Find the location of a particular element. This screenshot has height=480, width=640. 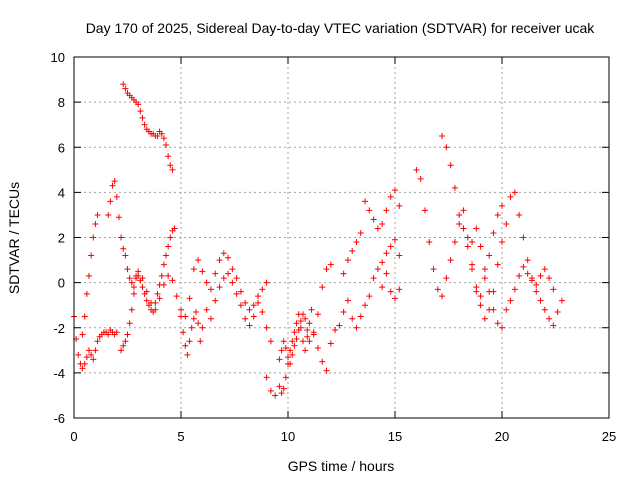

x-tick-label: 25 is located at coordinates (609, 436).